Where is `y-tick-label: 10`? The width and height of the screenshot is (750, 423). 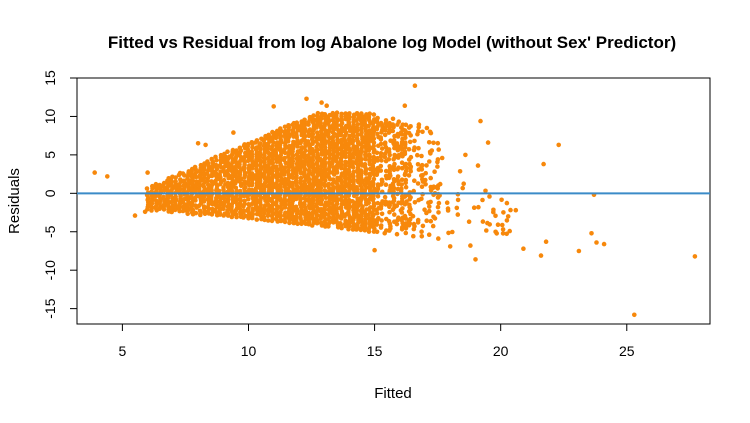 y-tick-label: 10 is located at coordinates (50, 116).